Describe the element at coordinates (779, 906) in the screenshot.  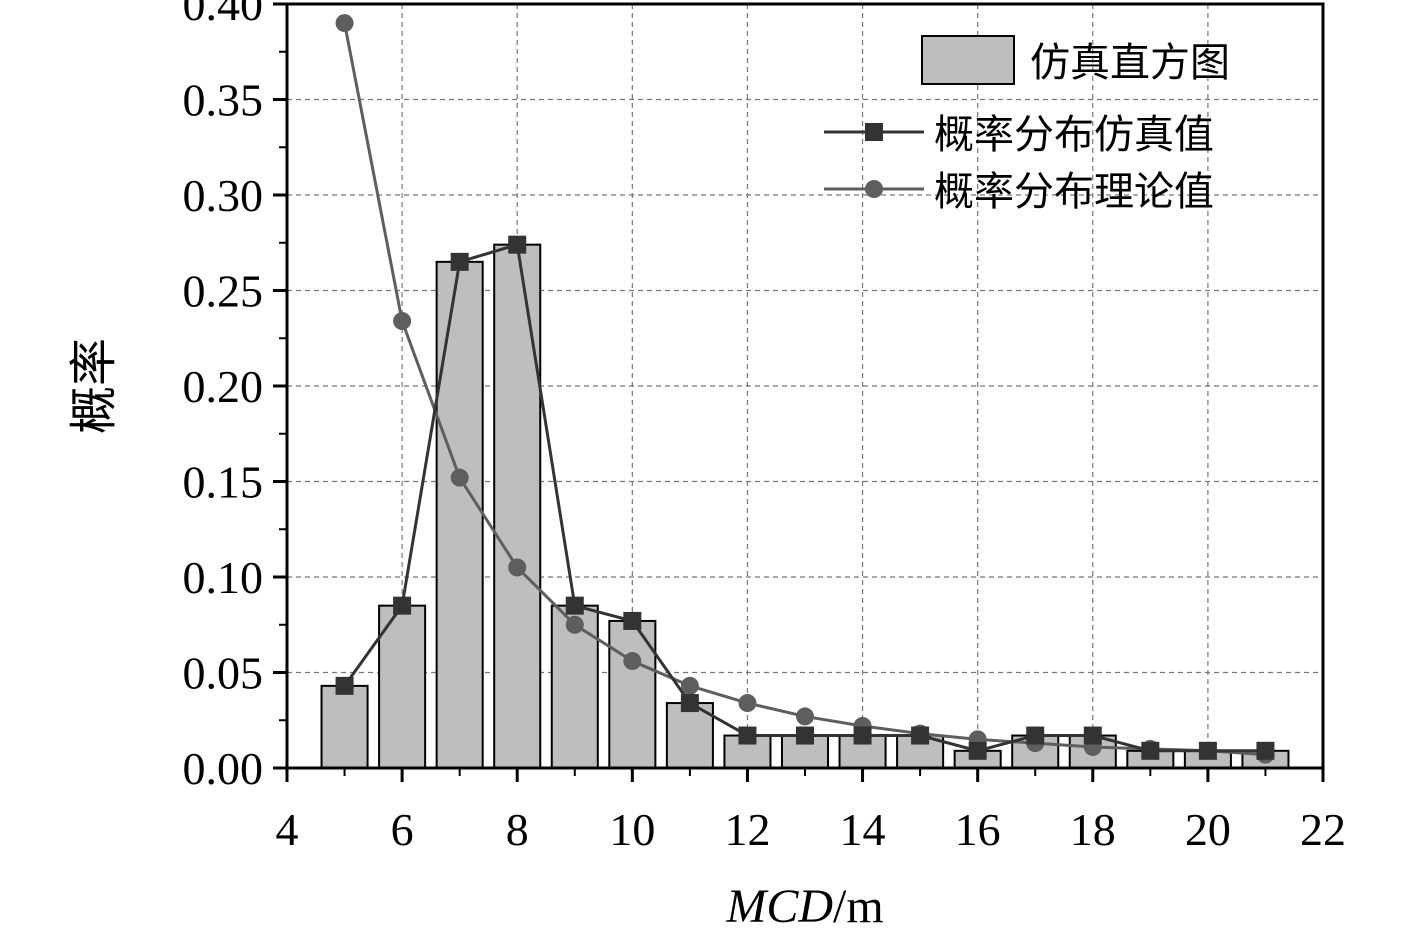
I see `x-axis-title-variable: MCD` at that location.